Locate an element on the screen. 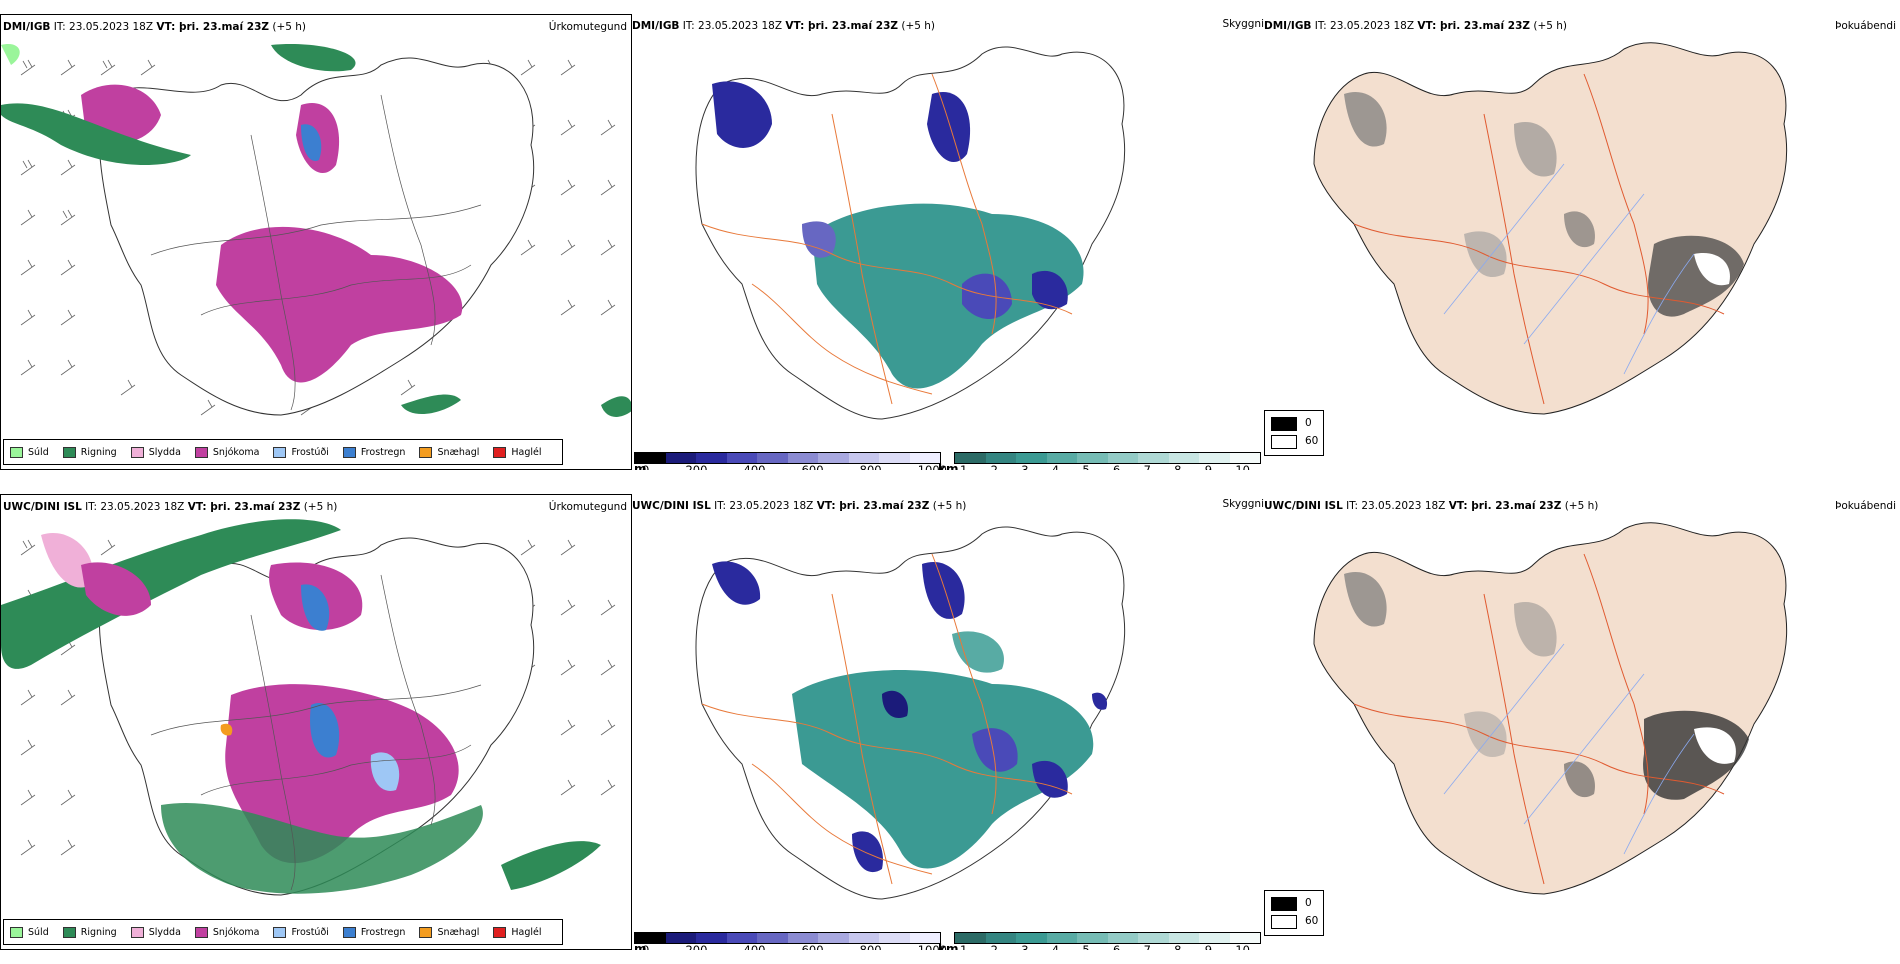 The image size is (1900, 964). tick-label: 800 is located at coordinates (870, 946).